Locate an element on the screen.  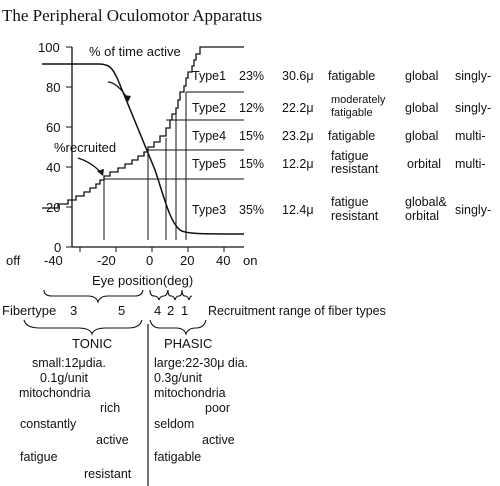
fibertype-number: 4 is located at coordinates (157, 310).